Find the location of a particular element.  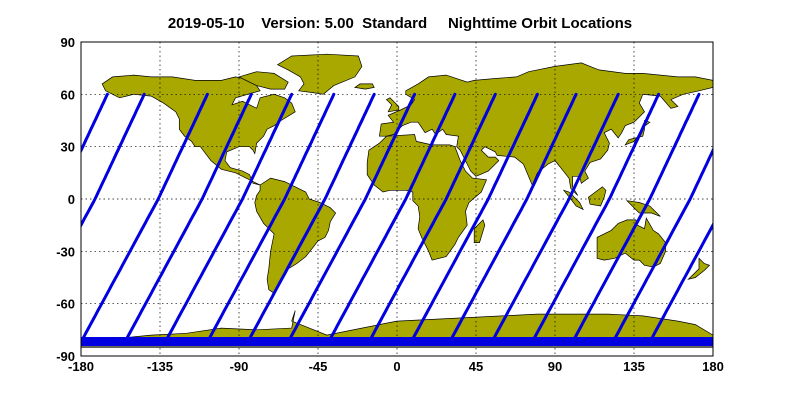

longitude-tick-label: 90 is located at coordinates (555, 366).